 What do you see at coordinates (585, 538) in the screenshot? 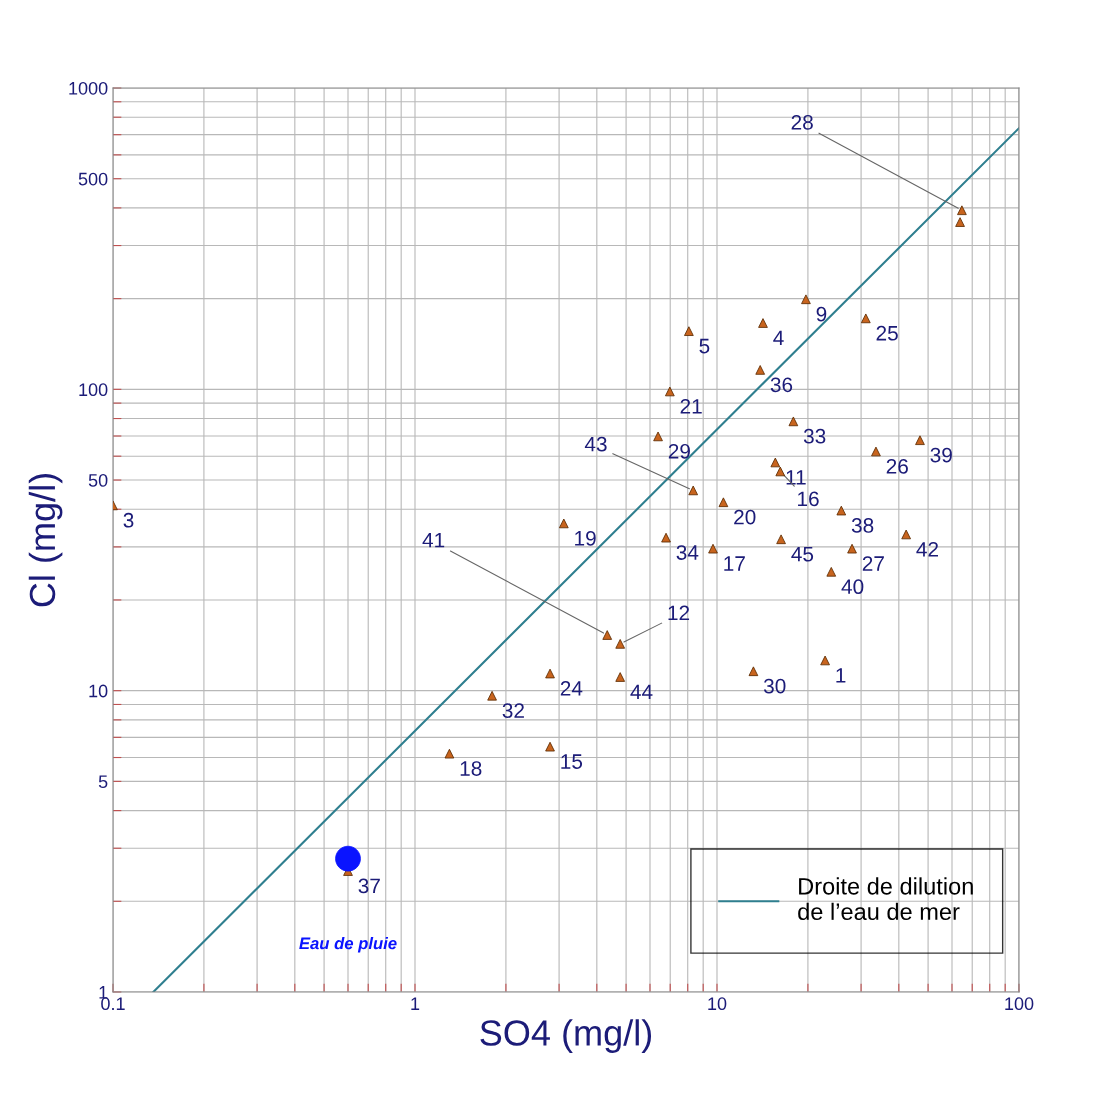
I see `annotation: 19` at bounding box center [585, 538].